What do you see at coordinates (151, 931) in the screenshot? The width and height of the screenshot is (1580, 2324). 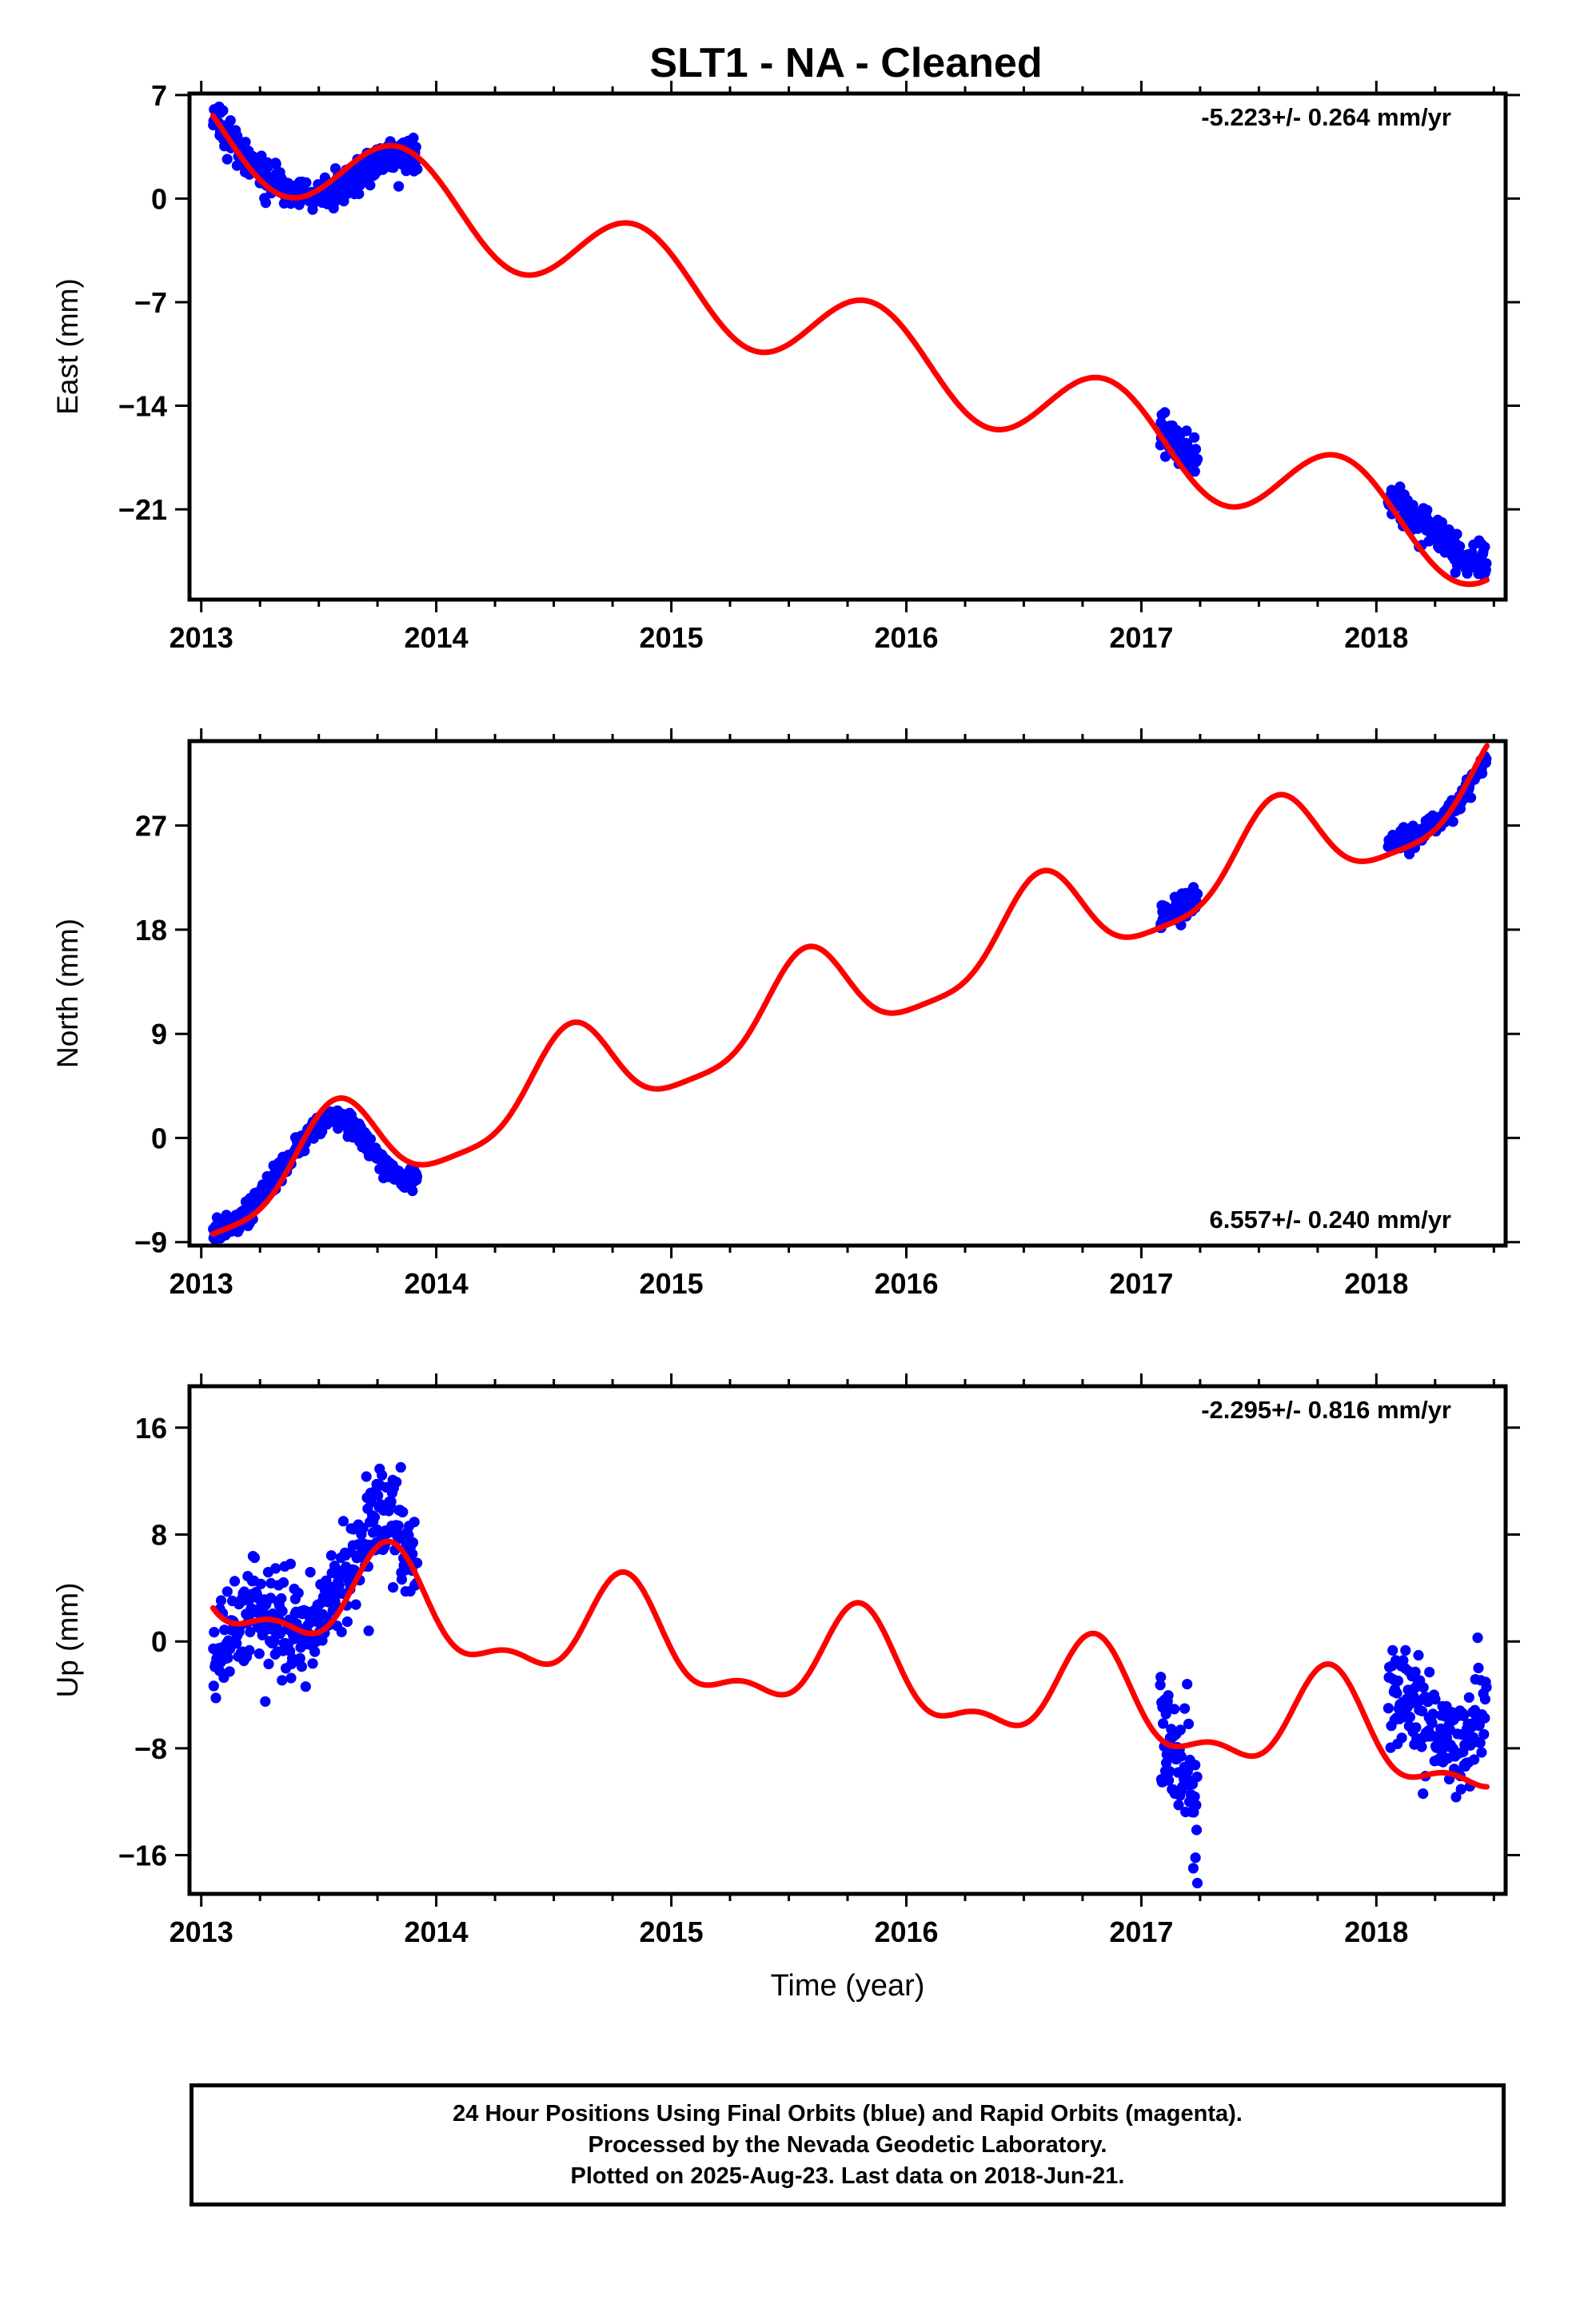 I see `north-y-tick-label: 18` at bounding box center [151, 931].